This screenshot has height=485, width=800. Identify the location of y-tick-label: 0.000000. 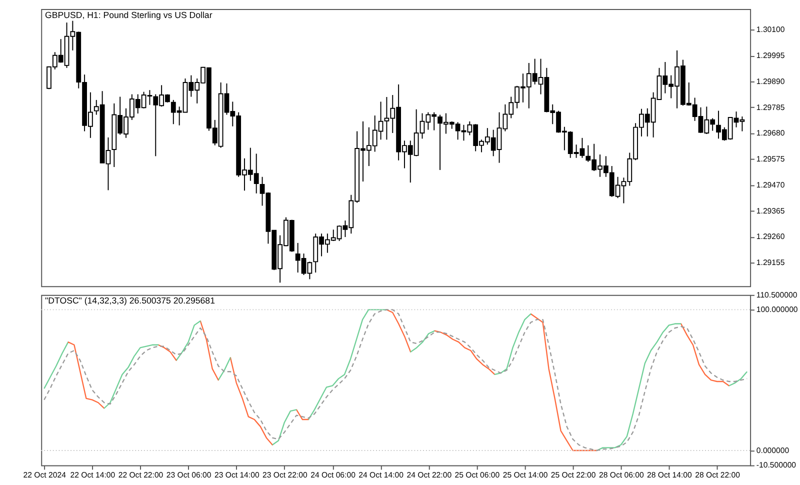
(773, 450).